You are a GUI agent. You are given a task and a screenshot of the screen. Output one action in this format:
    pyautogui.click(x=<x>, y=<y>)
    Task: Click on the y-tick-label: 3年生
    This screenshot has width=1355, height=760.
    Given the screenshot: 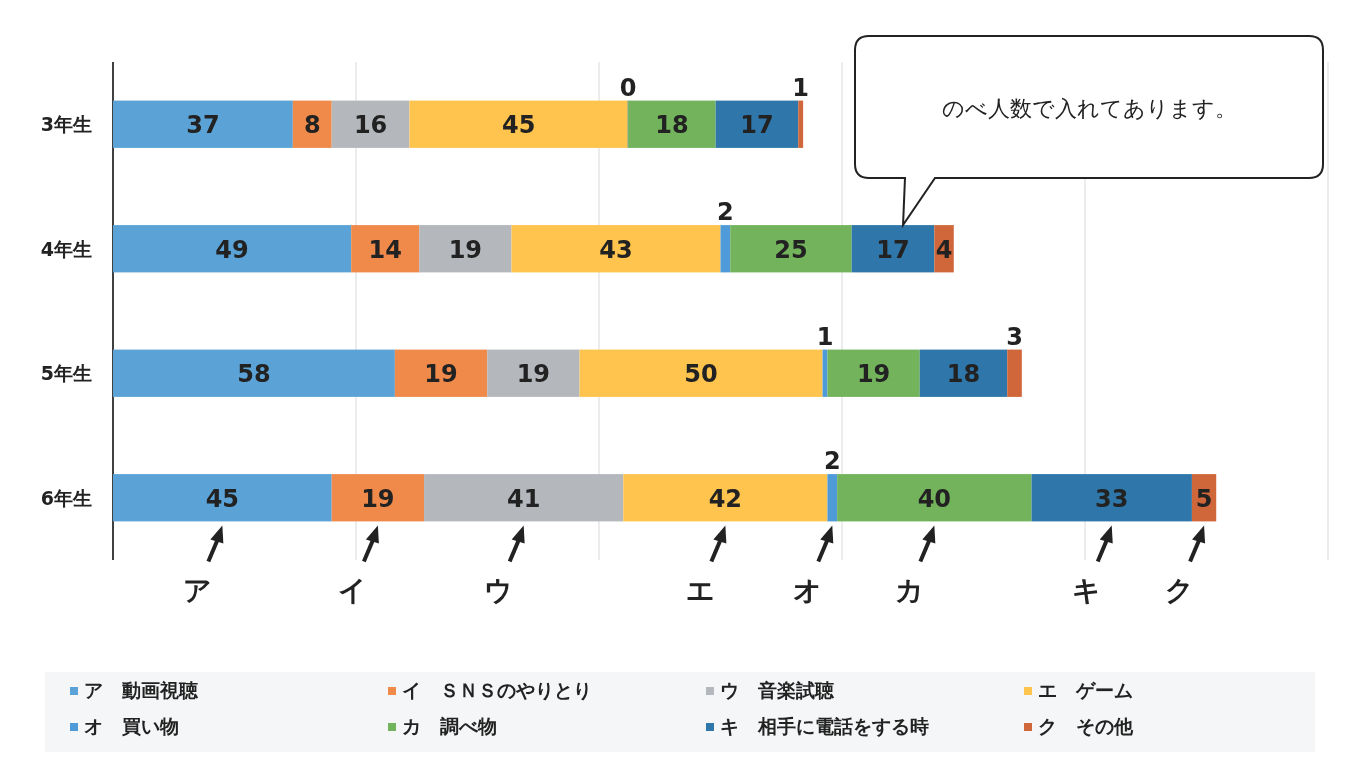 What is the action you would take?
    pyautogui.click(x=66, y=124)
    